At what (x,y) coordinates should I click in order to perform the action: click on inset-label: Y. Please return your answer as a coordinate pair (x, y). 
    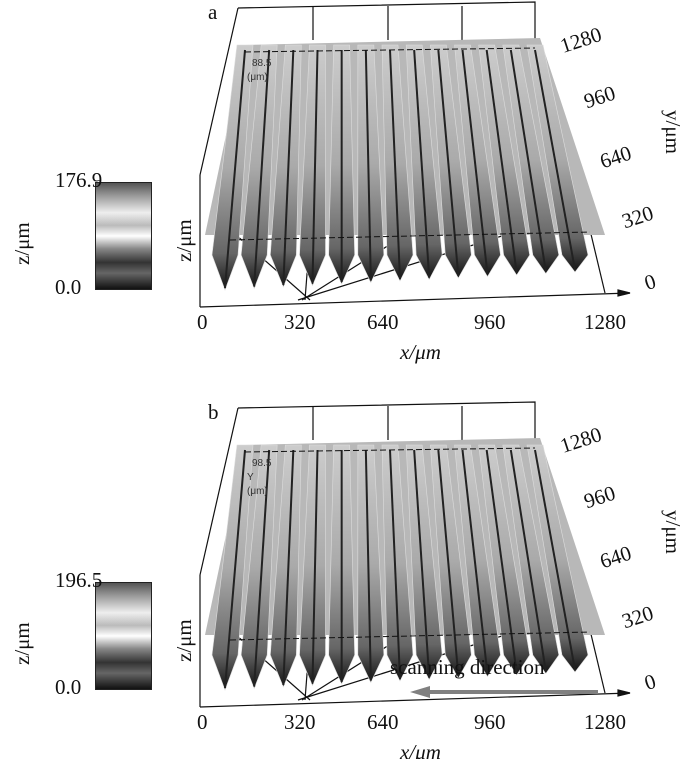
    Looking at the image, I should click on (250, 477).